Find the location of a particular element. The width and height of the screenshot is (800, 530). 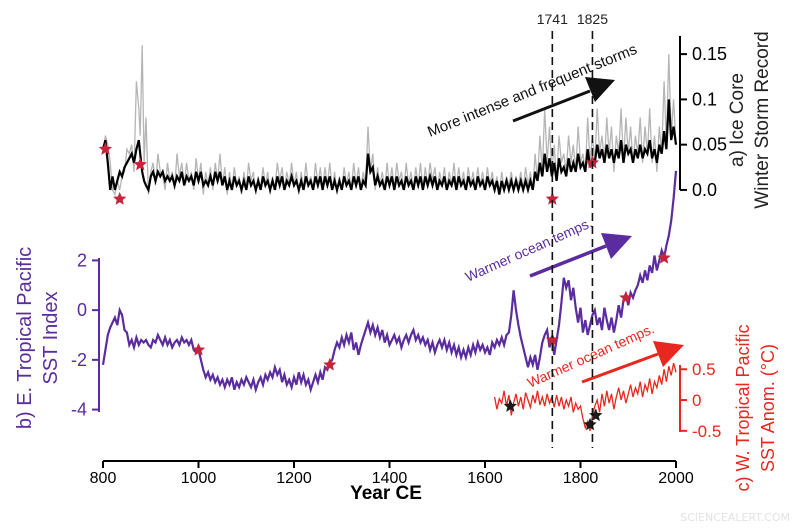

panel-b-annotation: Warmer ocean temps. is located at coordinates (529, 249).